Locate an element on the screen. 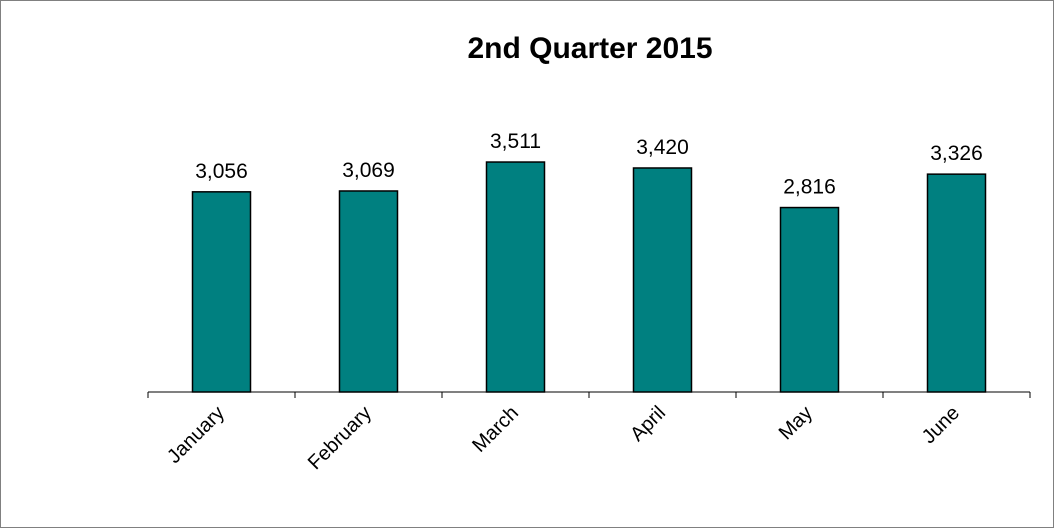 Image resolution: width=1055 pixels, height=529 pixels. value-label: 3,420 is located at coordinates (662, 147).